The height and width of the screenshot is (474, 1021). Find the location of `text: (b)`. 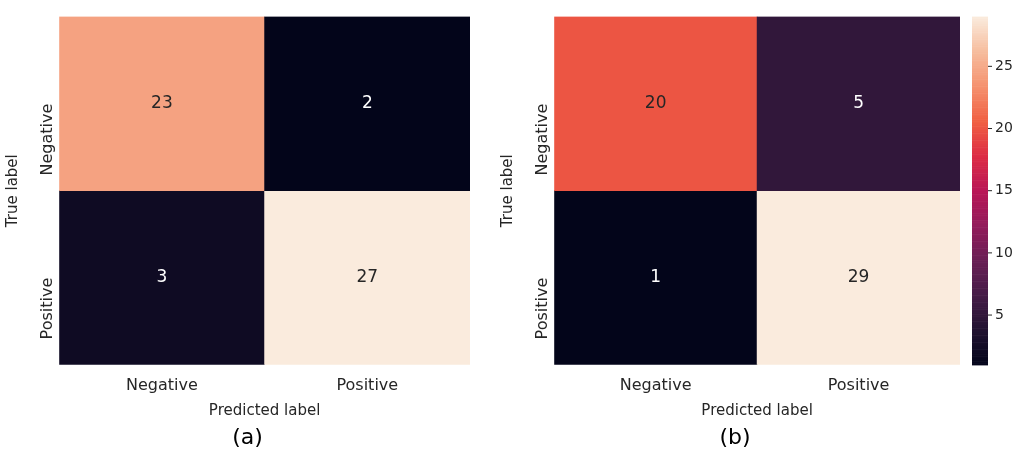

text: (b) is located at coordinates (735, 436).